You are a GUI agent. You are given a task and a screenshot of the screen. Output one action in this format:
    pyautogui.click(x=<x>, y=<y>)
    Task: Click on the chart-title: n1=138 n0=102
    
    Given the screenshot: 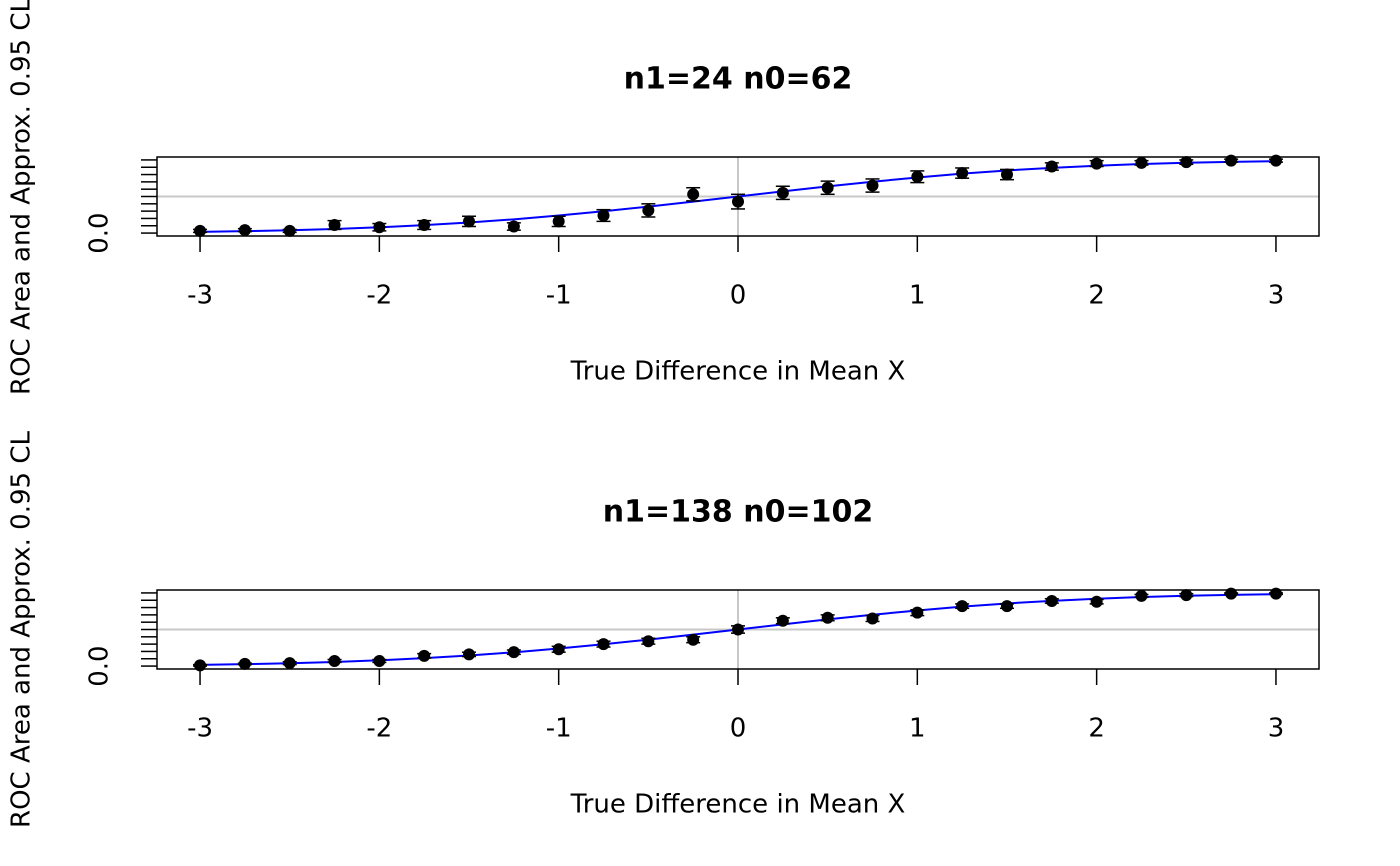 What is the action you would take?
    pyautogui.click(x=738, y=512)
    